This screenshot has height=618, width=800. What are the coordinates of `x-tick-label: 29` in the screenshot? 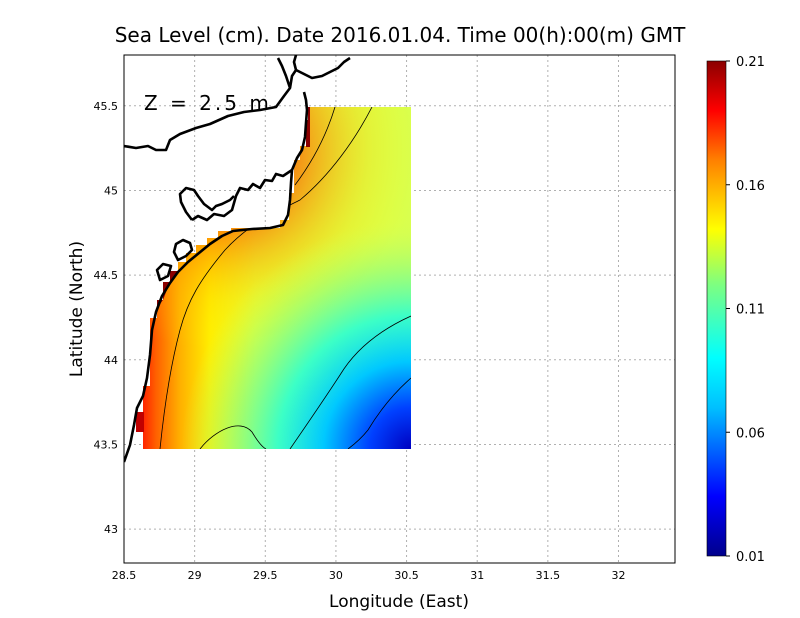 It's located at (195, 575).